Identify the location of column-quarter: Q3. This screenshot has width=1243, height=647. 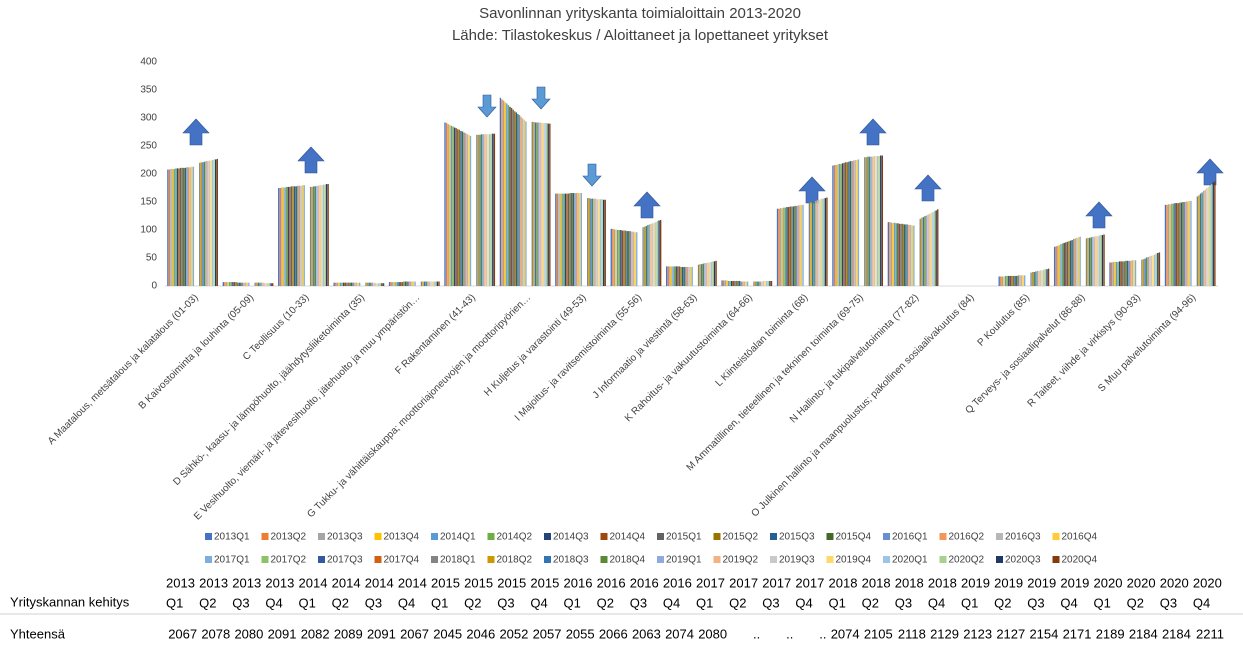
(770, 602).